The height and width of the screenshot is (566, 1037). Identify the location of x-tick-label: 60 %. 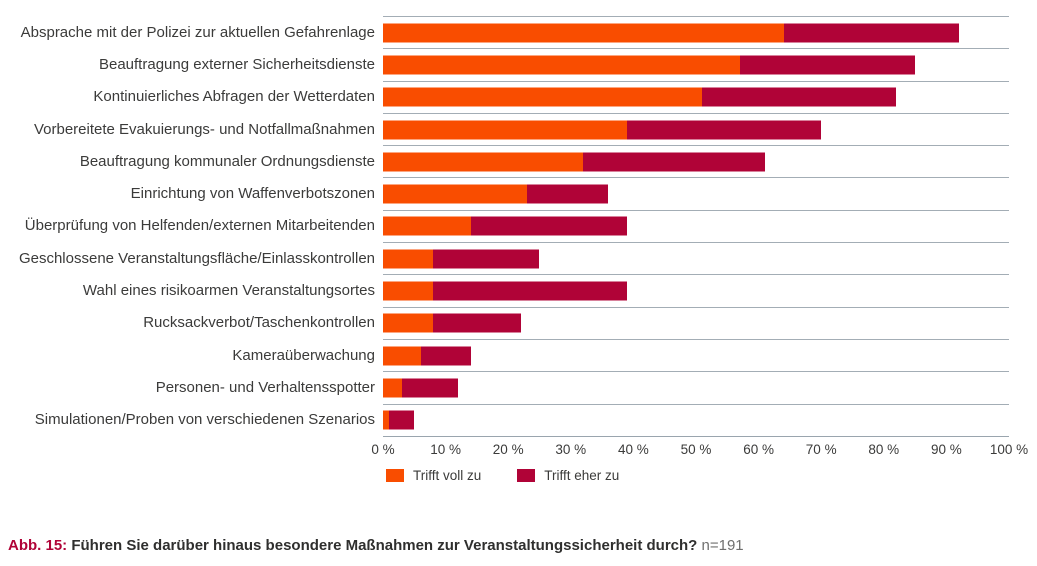
(758, 449).